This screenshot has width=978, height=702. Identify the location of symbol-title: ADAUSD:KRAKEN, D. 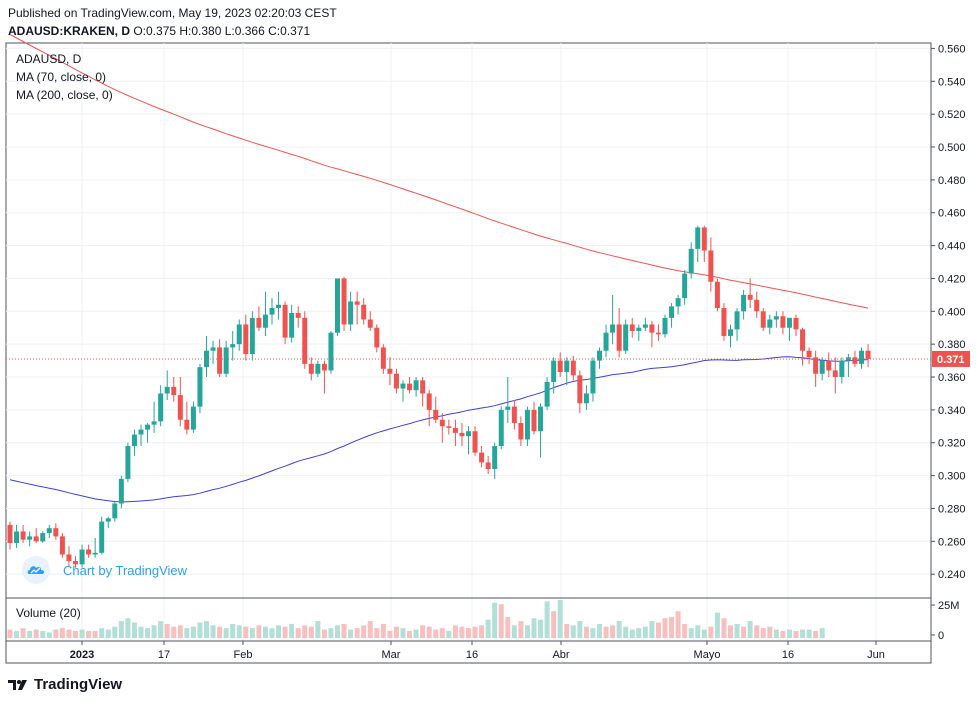
(69, 31).